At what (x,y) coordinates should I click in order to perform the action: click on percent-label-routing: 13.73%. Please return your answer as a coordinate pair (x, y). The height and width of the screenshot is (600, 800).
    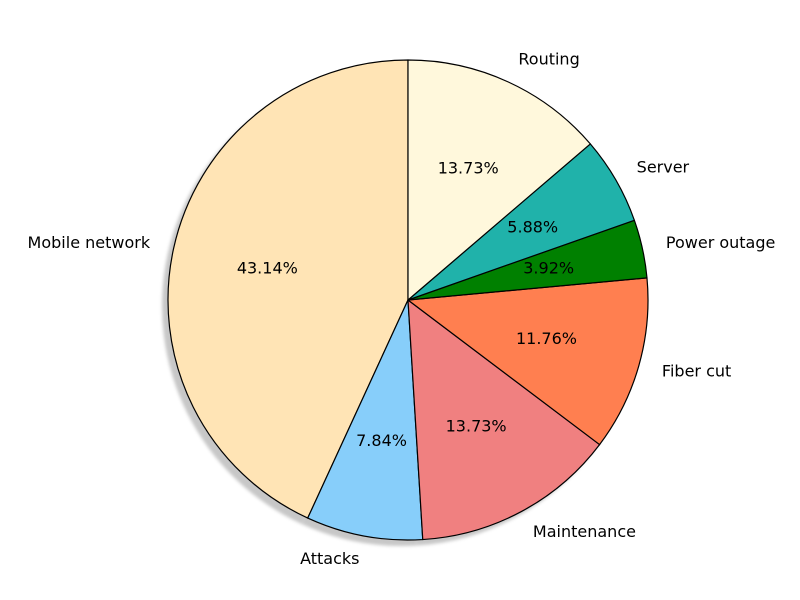
    Looking at the image, I should click on (468, 168).